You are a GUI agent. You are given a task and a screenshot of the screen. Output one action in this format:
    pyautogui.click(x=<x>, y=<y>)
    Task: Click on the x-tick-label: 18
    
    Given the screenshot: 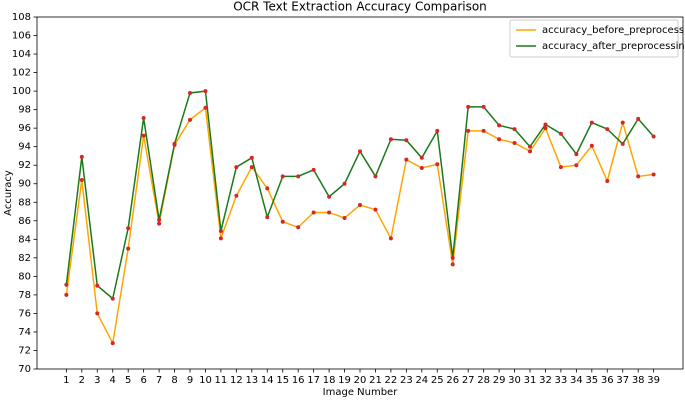 What is the action you would take?
    pyautogui.click(x=329, y=380)
    